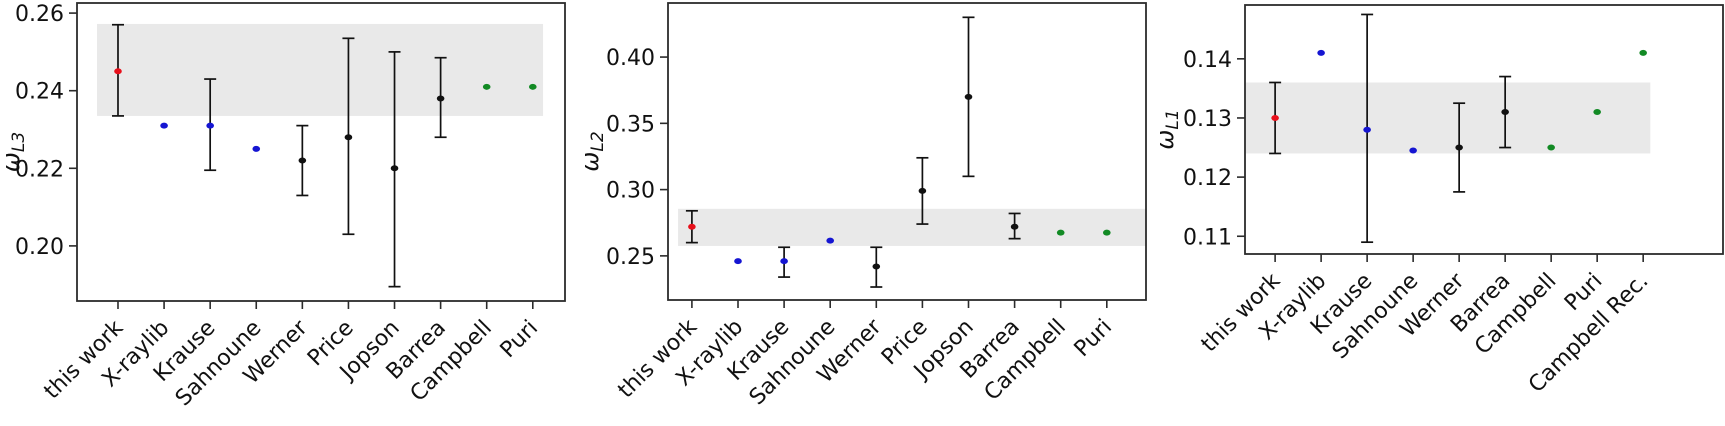  Describe the element at coordinates (1207, 119) in the screenshot. I see `y-tick-label: 0.13` at that location.